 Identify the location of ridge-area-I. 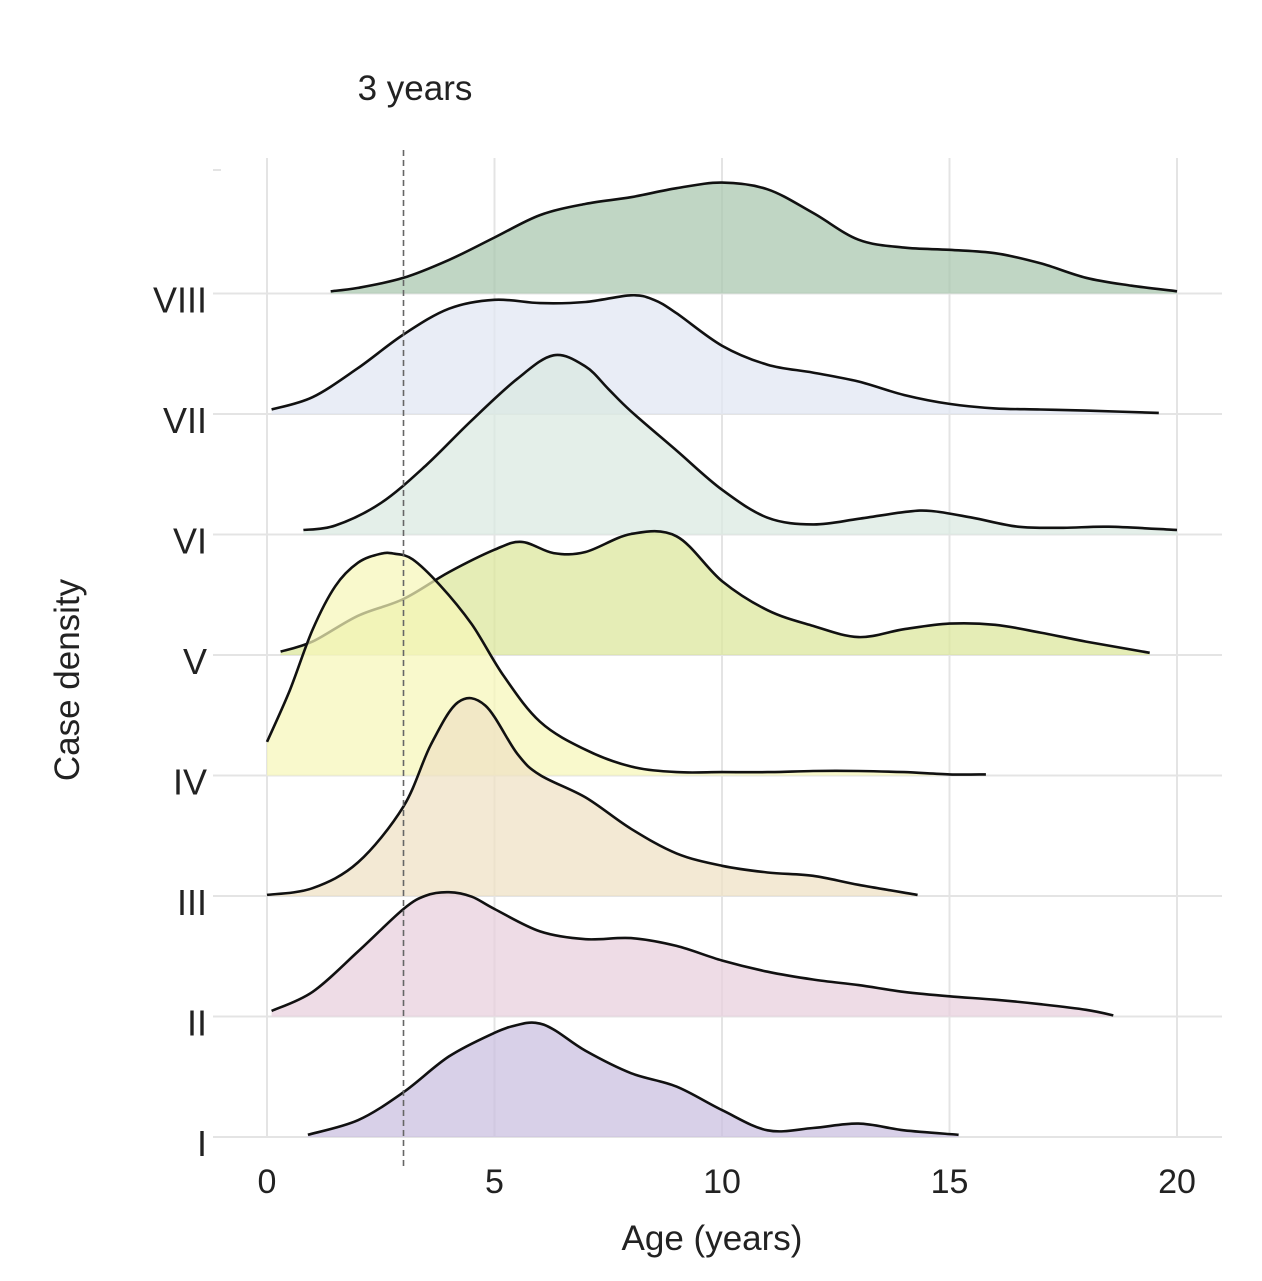
(633, 1079).